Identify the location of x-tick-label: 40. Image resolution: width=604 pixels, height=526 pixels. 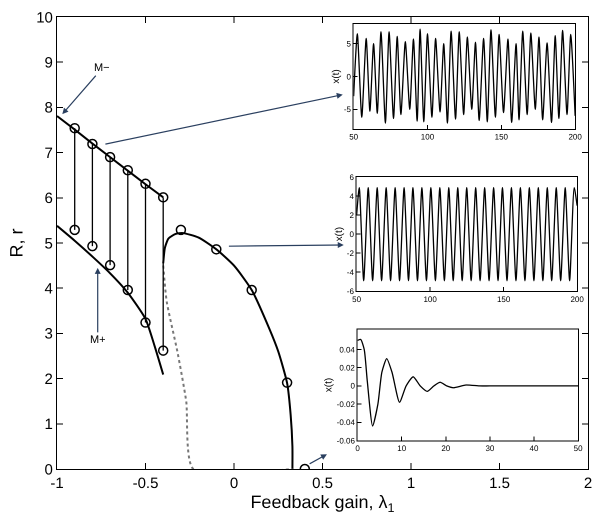
(535, 449).